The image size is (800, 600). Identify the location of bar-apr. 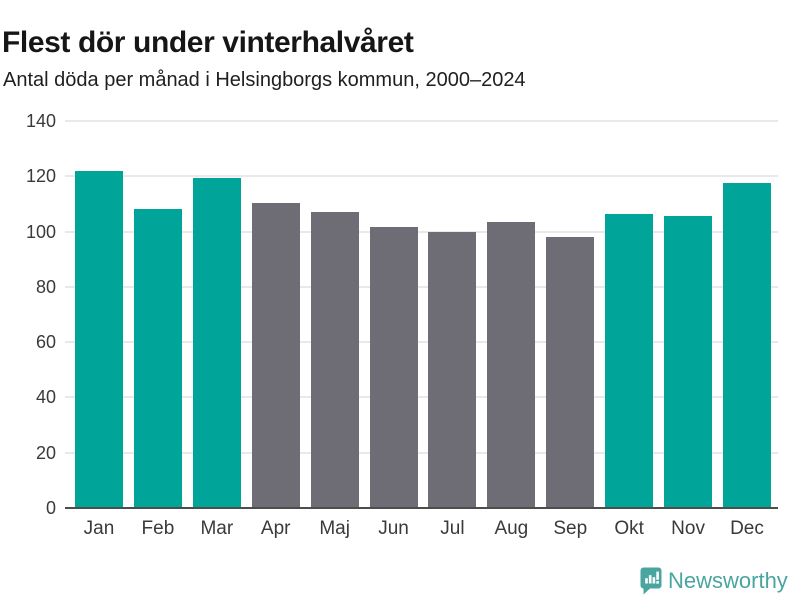
(275, 355).